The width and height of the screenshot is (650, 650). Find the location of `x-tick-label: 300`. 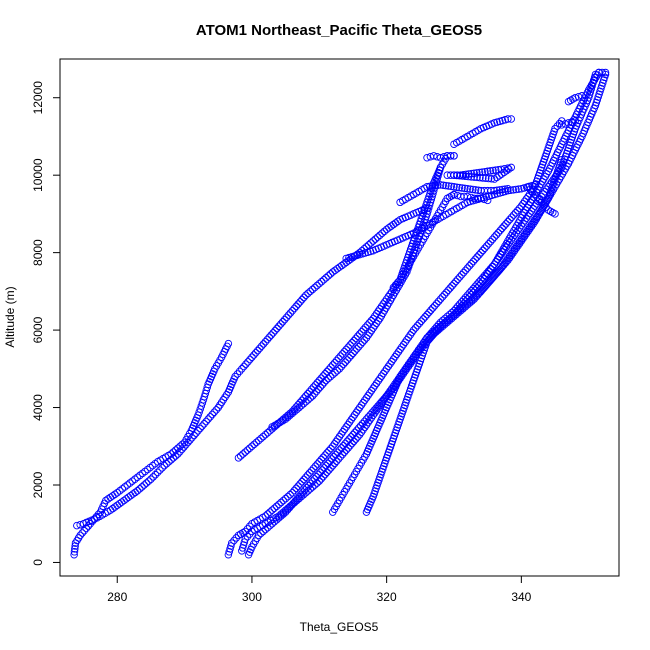

x-tick-label: 300 is located at coordinates (252, 597).